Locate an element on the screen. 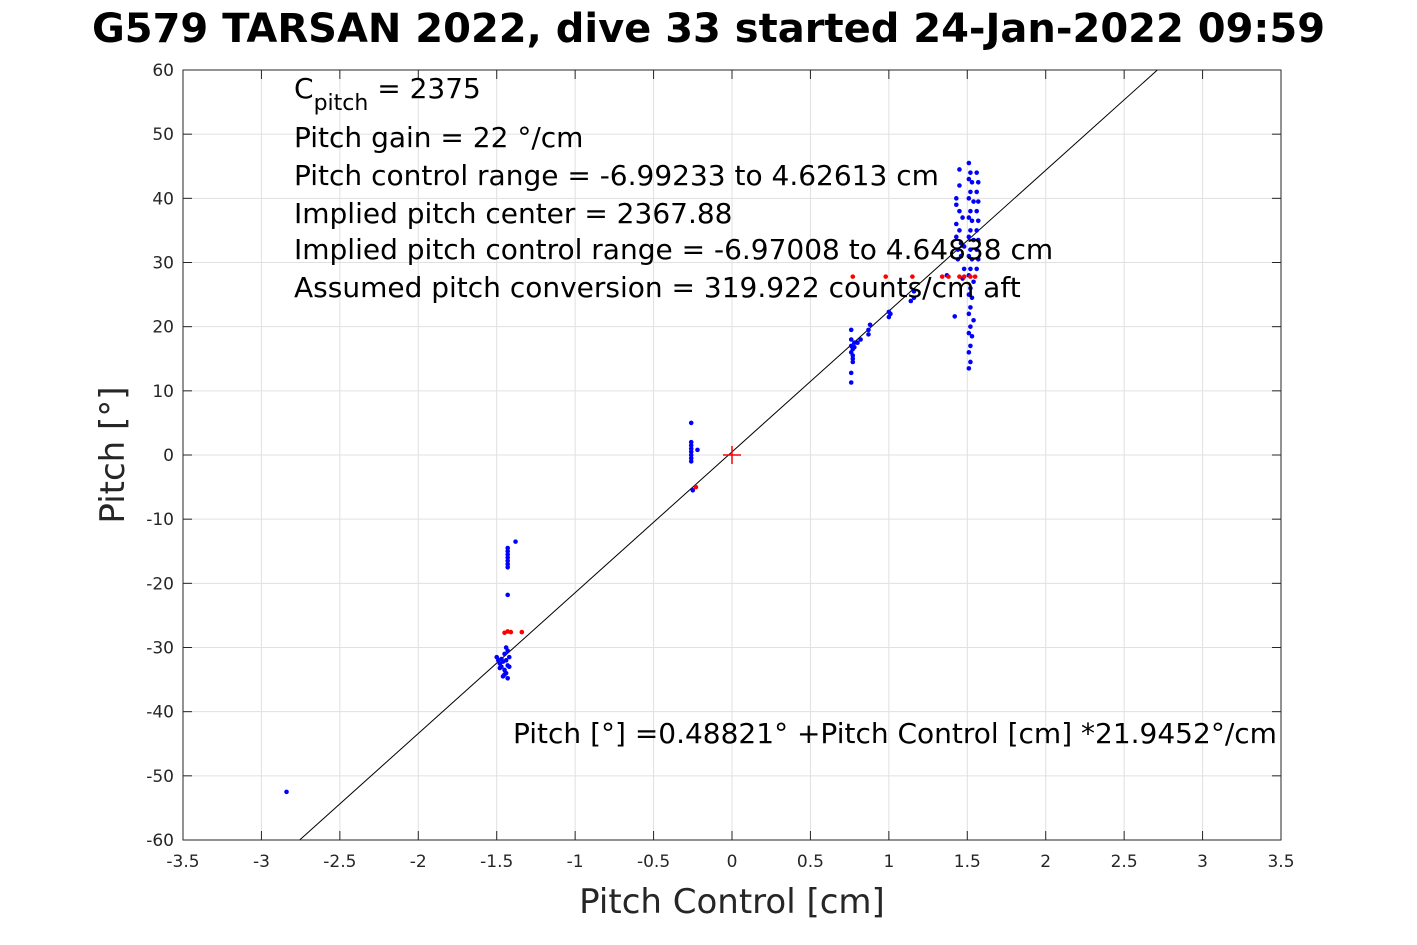 Image resolution: width=1417 pixels, height=945 pixels. cpitch-sub: pitch is located at coordinates (341, 103).